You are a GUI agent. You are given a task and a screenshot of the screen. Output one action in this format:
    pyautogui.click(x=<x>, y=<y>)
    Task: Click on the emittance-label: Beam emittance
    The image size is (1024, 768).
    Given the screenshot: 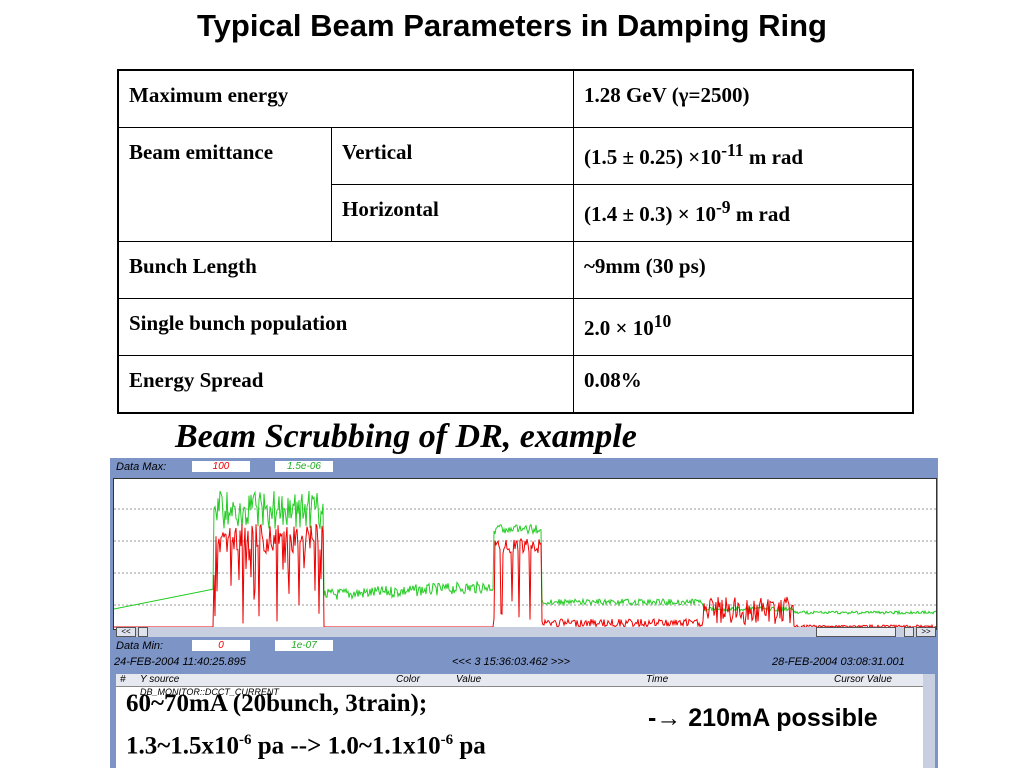 What is the action you would take?
    pyautogui.click(x=224, y=184)
    